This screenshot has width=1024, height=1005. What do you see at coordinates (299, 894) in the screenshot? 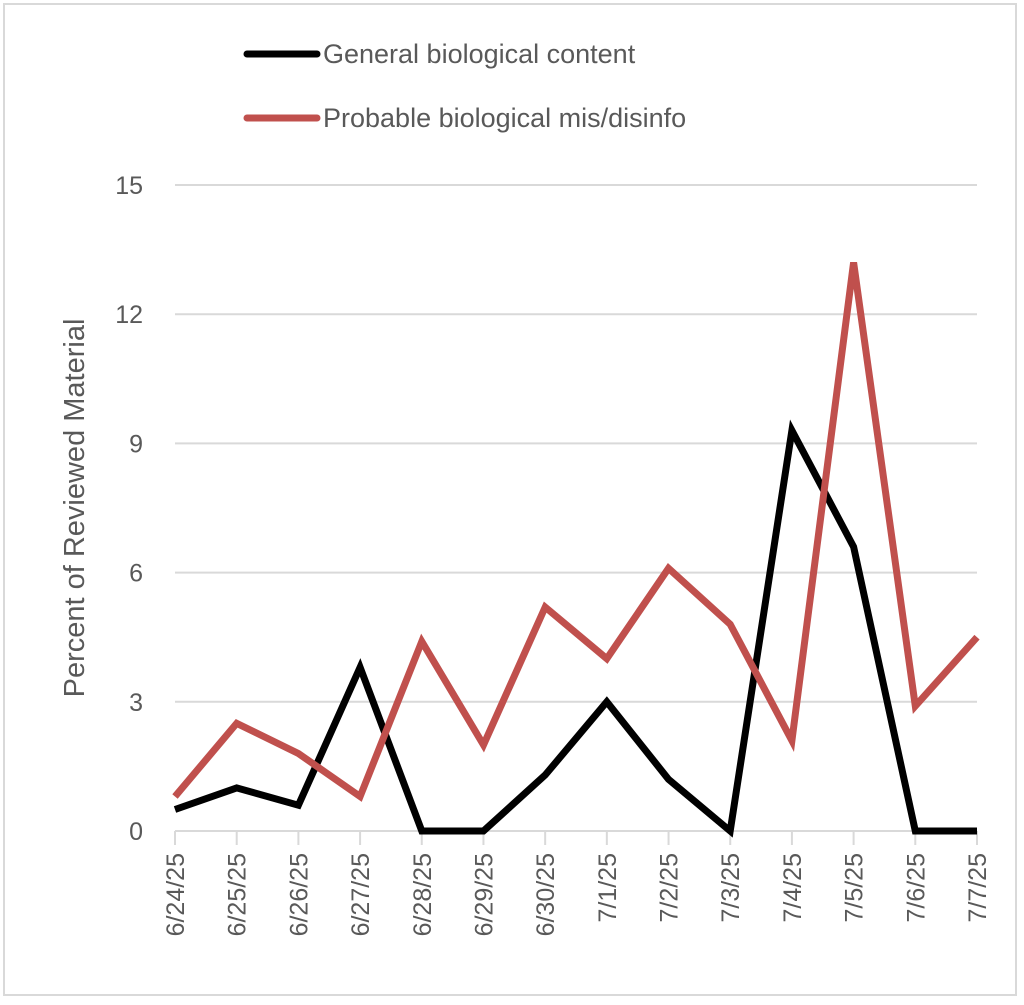
I see `x-tick-label: 6/26/25` at bounding box center [299, 894].